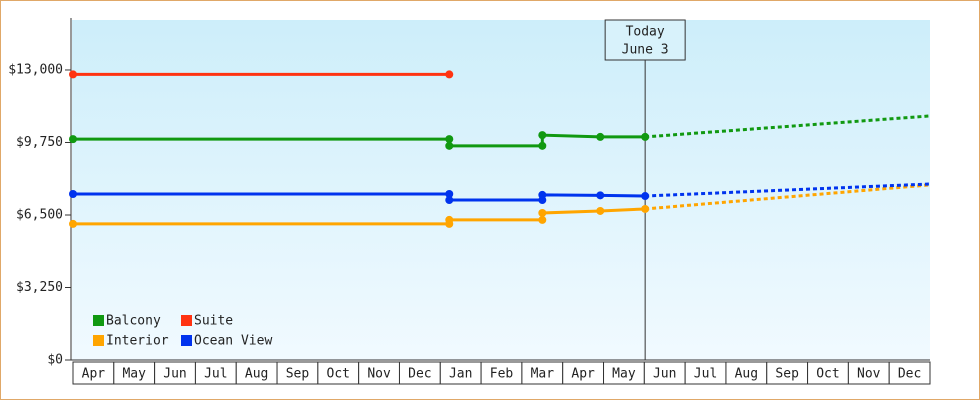  What do you see at coordinates (502, 374) in the screenshot?
I see `x-tick-label: Feb` at bounding box center [502, 374].